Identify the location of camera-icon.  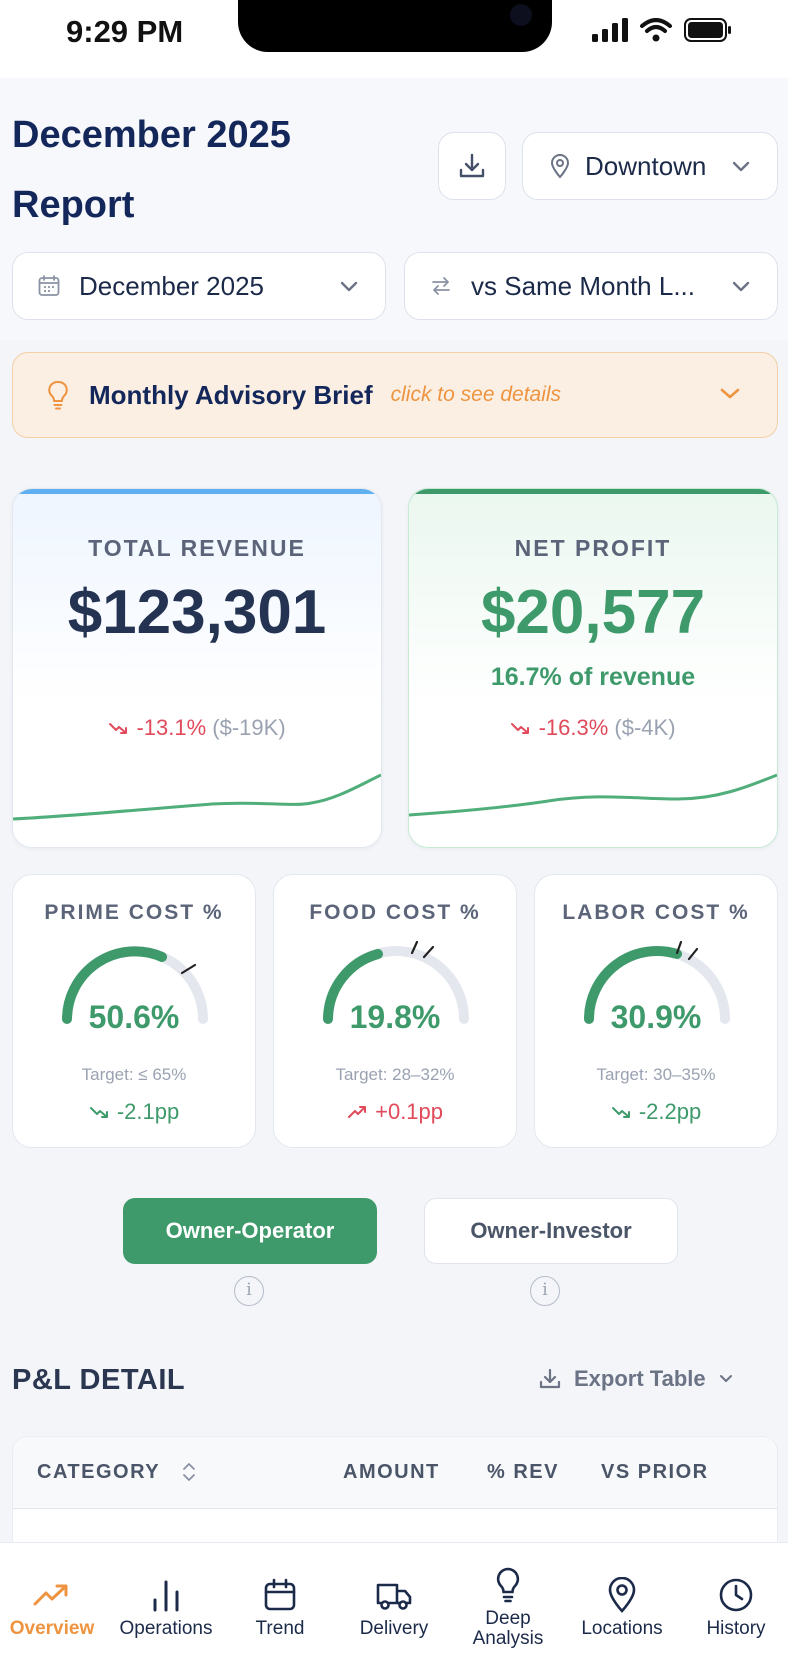
(521, 15).